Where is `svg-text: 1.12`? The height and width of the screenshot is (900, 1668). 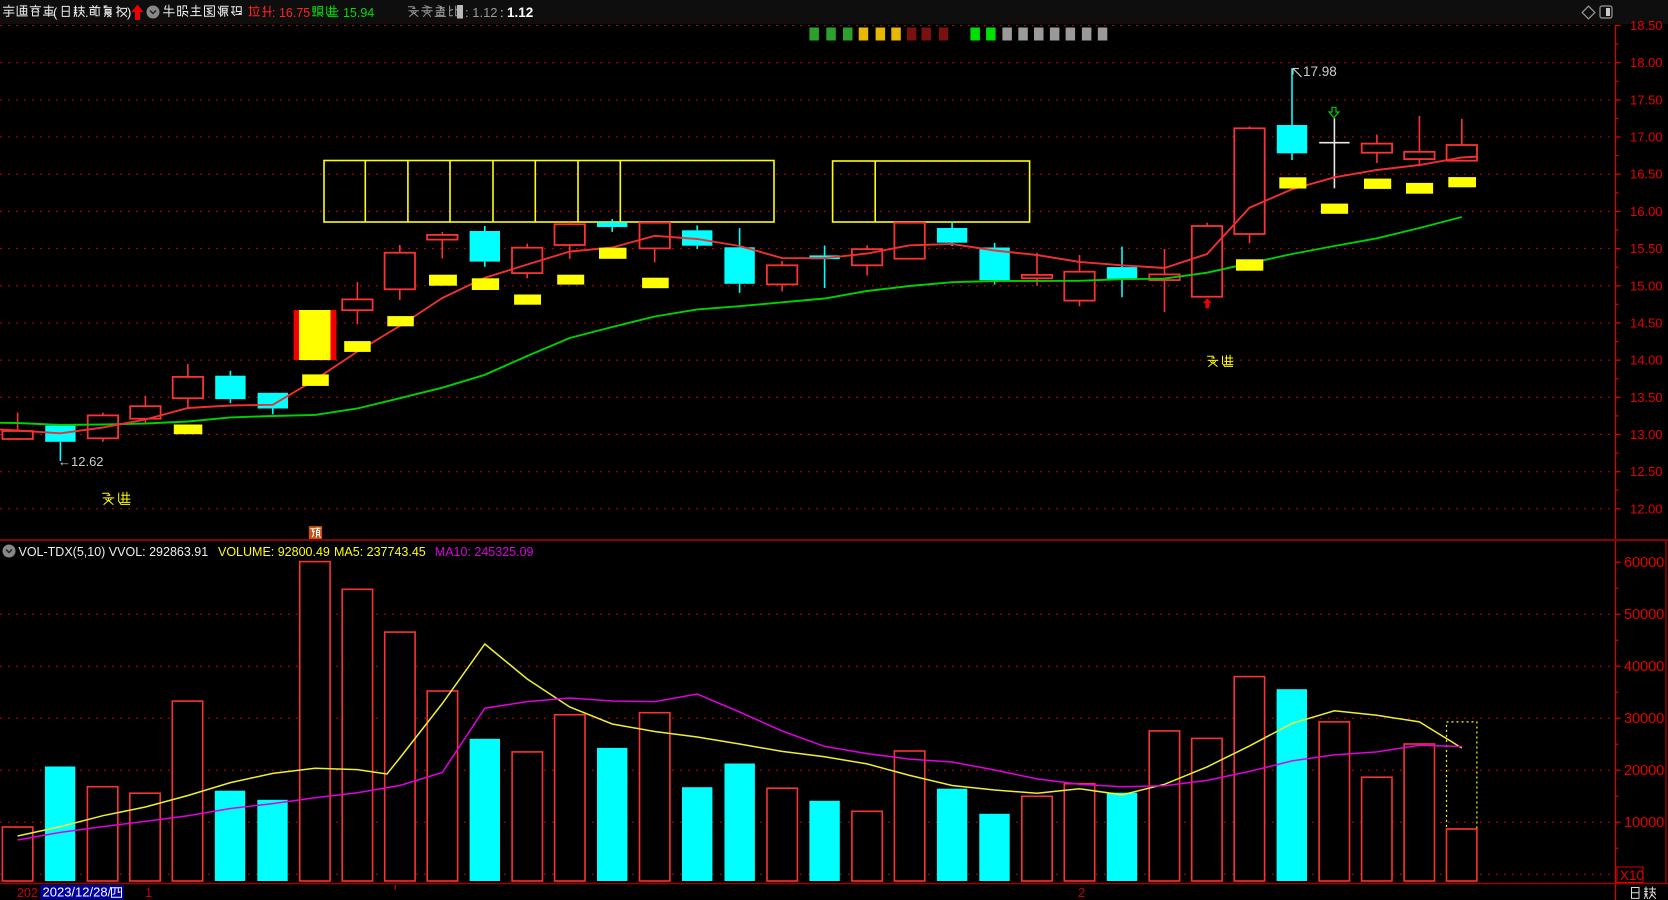
svg-text: 1.12 is located at coordinates (520, 12).